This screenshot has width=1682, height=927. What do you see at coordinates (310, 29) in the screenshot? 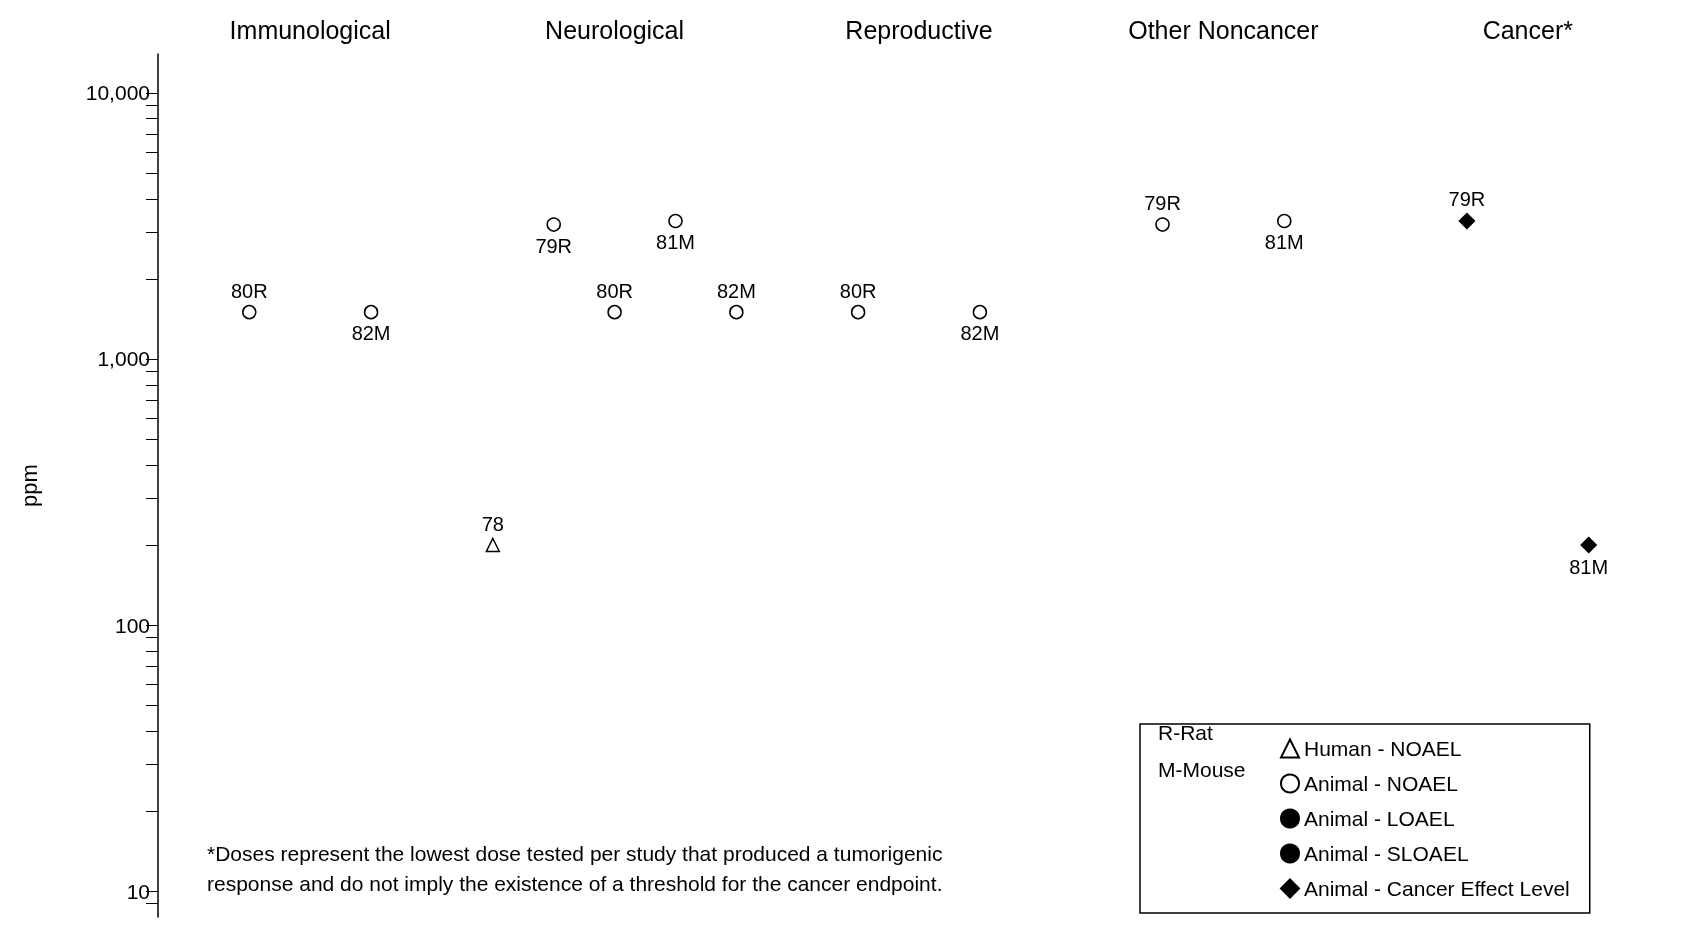
I see `x-tick-label: Immunological` at bounding box center [310, 29].